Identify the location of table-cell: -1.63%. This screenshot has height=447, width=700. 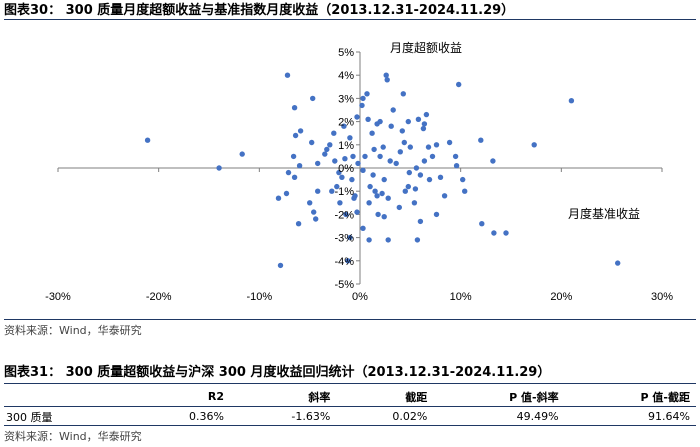
(311, 416).